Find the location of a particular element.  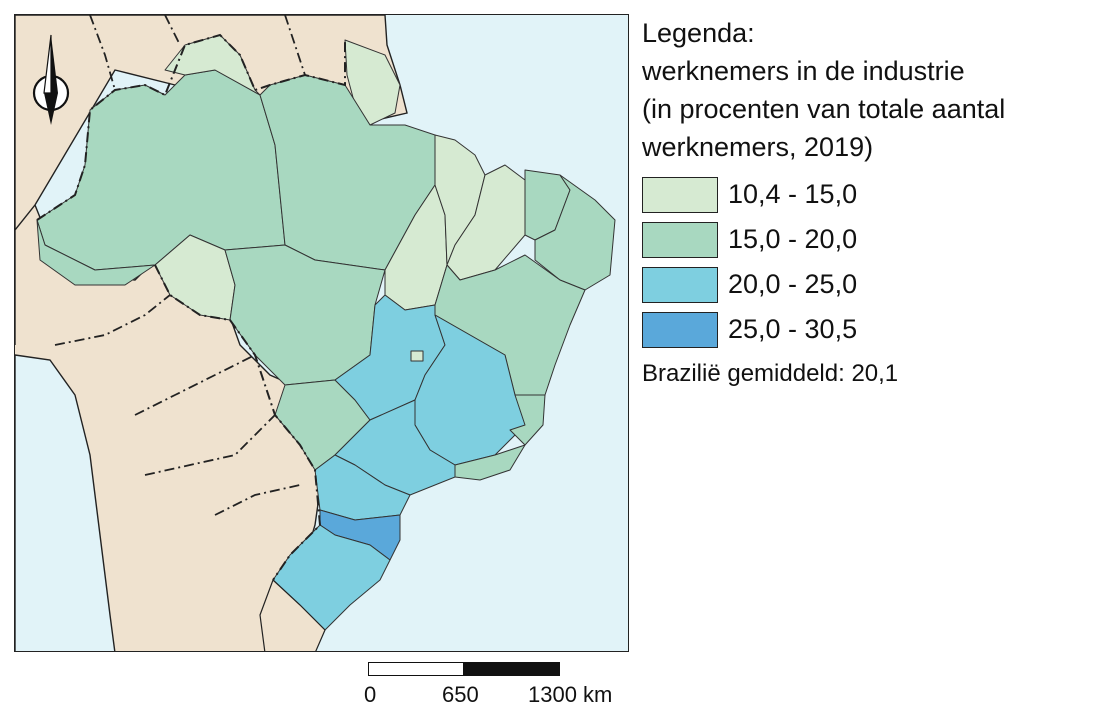

state-distrito-federal is located at coordinates (417, 356).